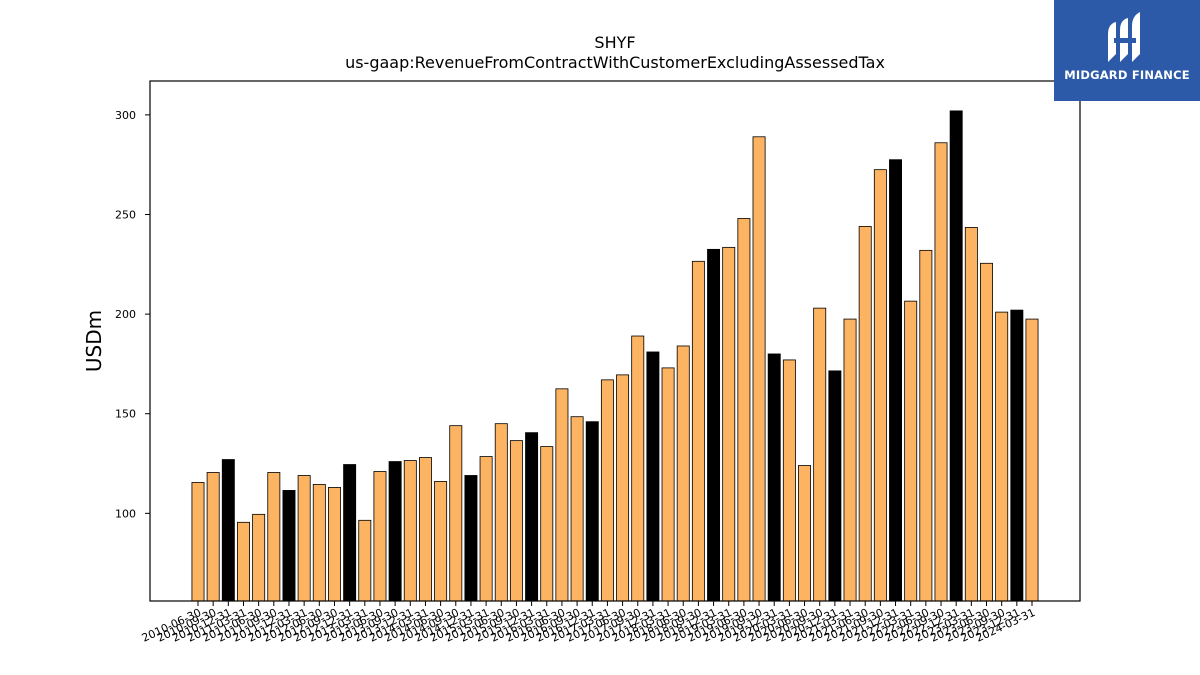 The height and width of the screenshot is (675, 1200). Describe the element at coordinates (125, 414) in the screenshot. I see `y-tick-label: 150` at that location.